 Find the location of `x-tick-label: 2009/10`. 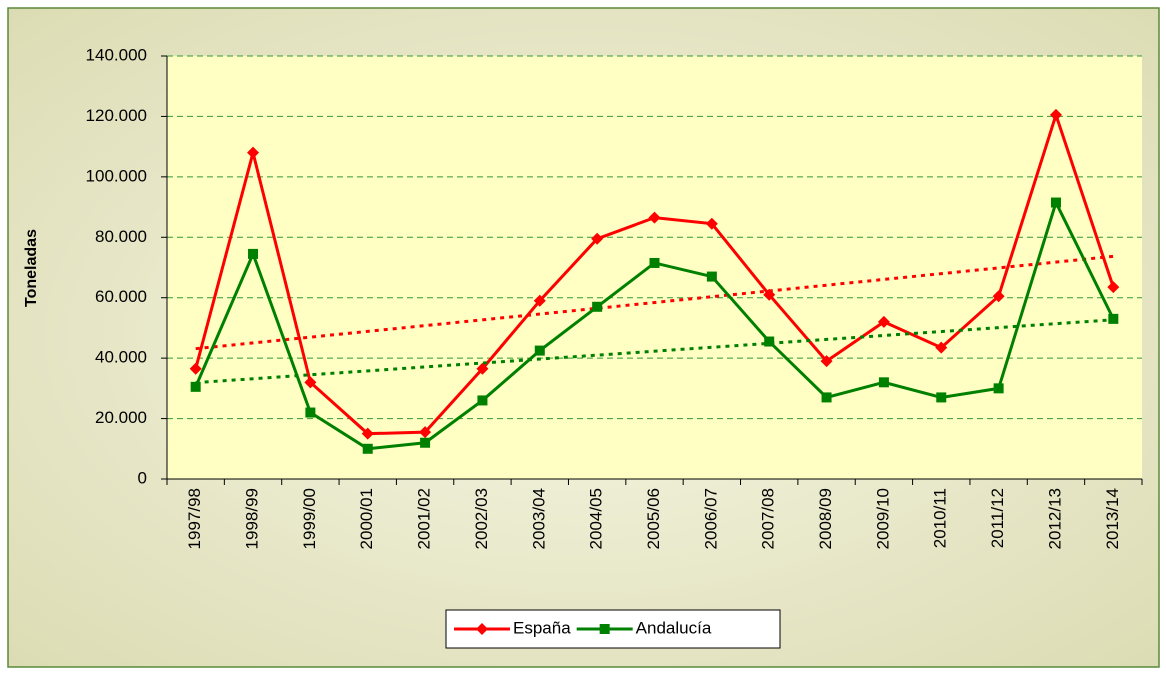

x-tick-label: 2009/10 is located at coordinates (882, 518).